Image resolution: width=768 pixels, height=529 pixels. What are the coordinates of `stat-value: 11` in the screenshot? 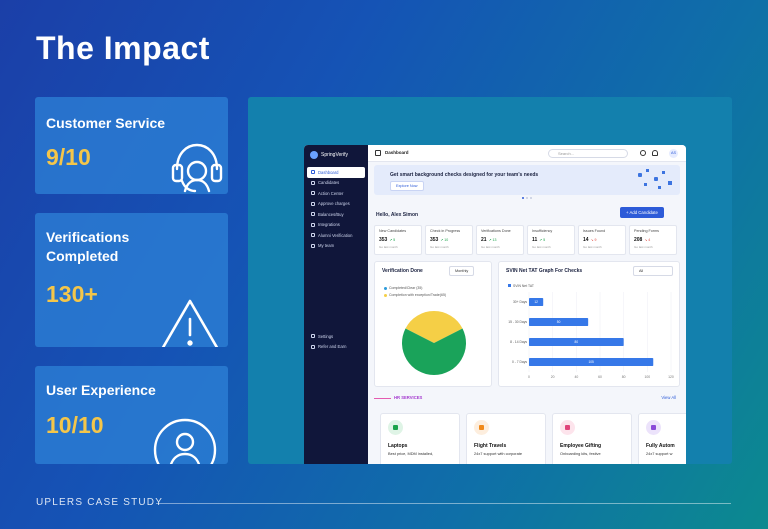 It's located at (535, 240).